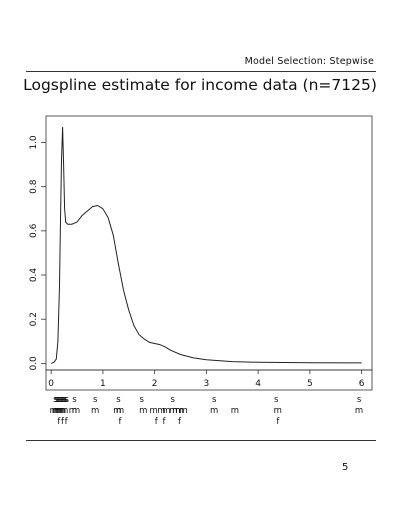  What do you see at coordinates (34, 230) in the screenshot?
I see `y-tick-label: 0.6` at bounding box center [34, 230].